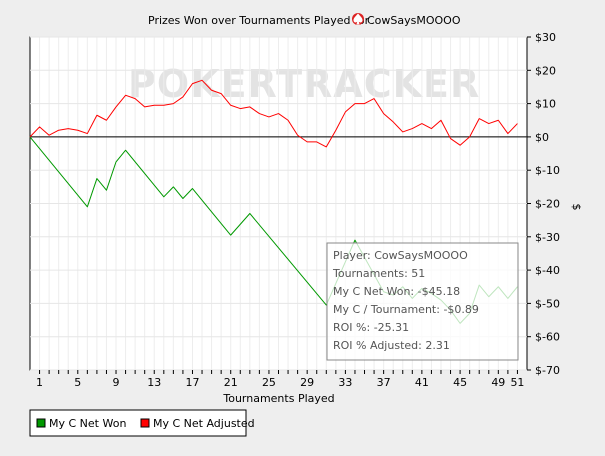 The image size is (605, 456). I want to click on x-tick-label: 17, so click(192, 382).